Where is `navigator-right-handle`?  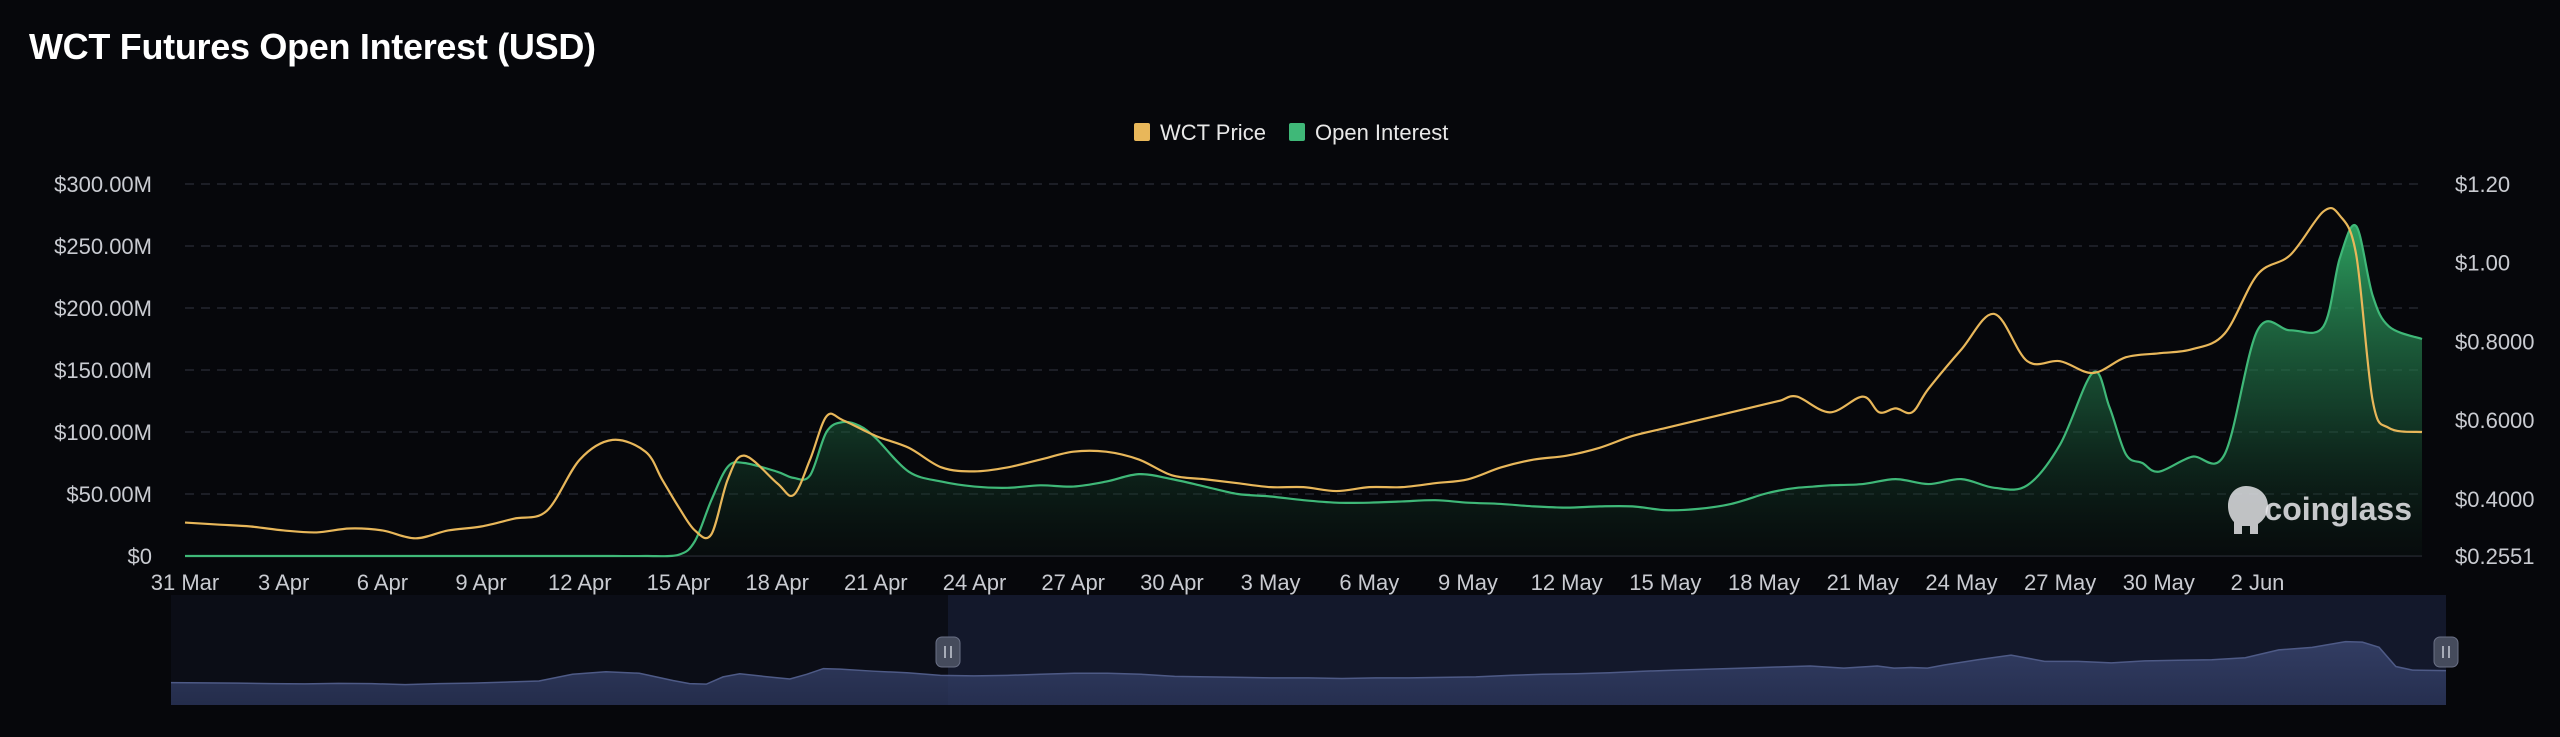 navigator-right-handle is located at coordinates (2446, 652).